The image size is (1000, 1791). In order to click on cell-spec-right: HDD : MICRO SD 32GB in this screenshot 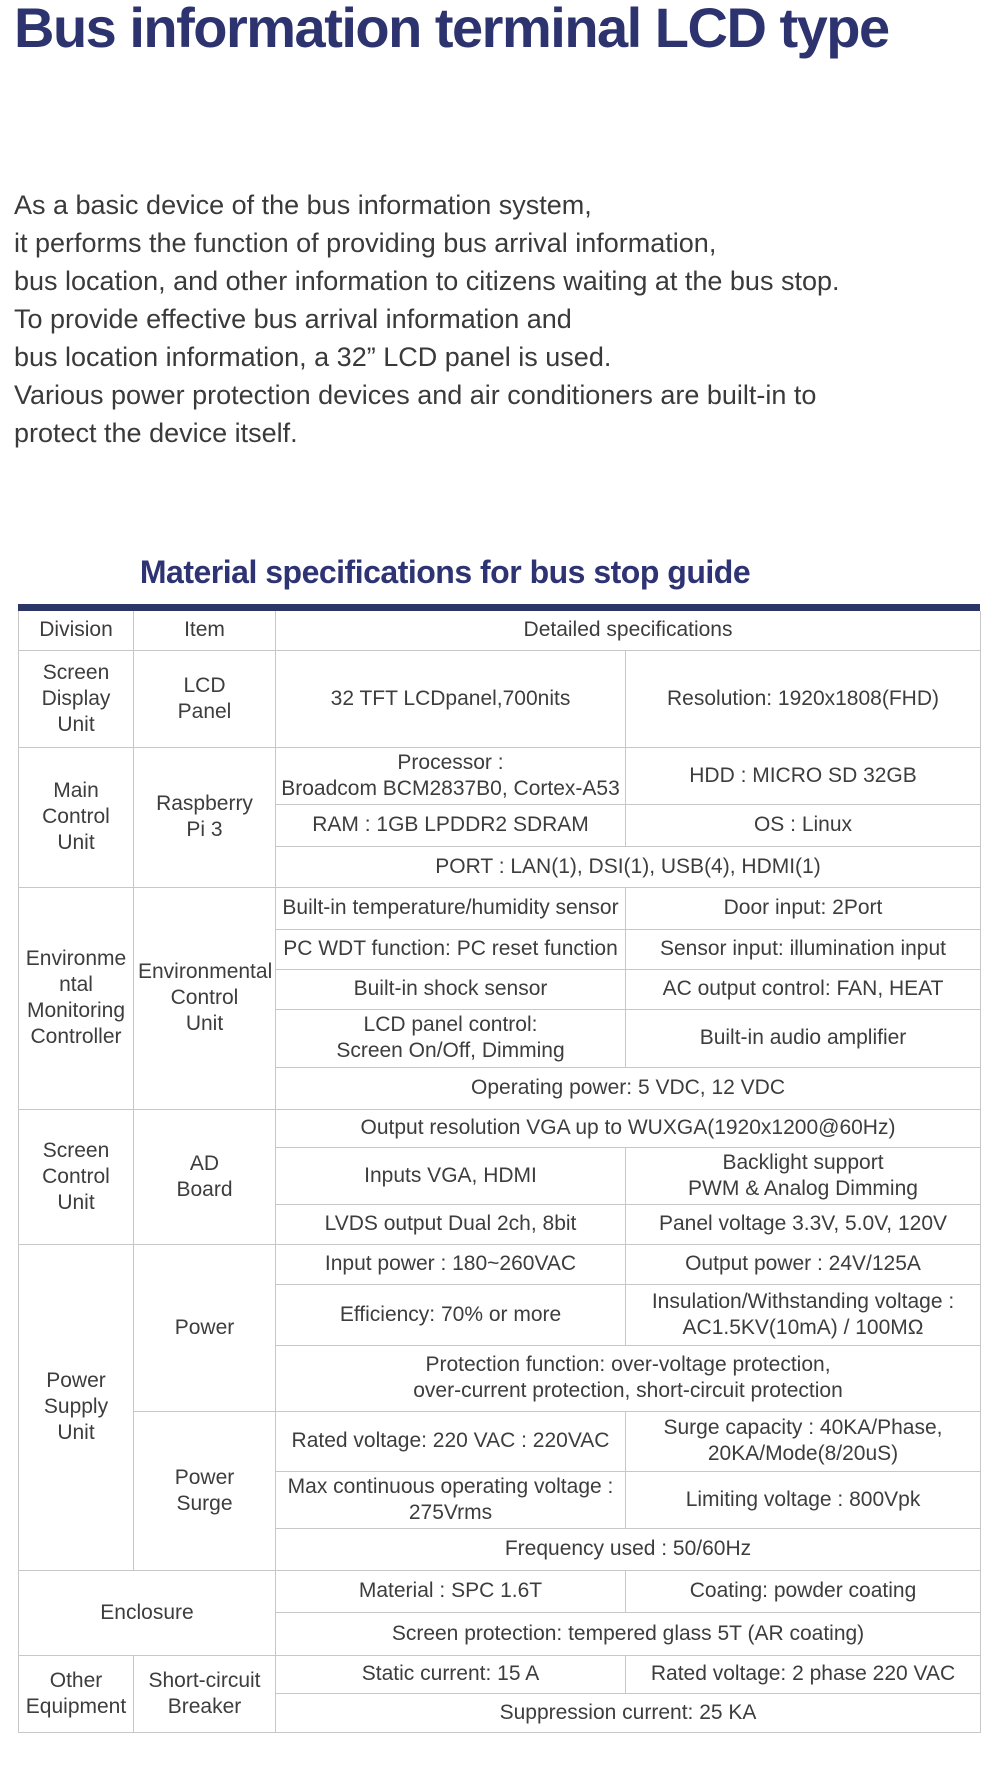, I will do `click(803, 775)`.